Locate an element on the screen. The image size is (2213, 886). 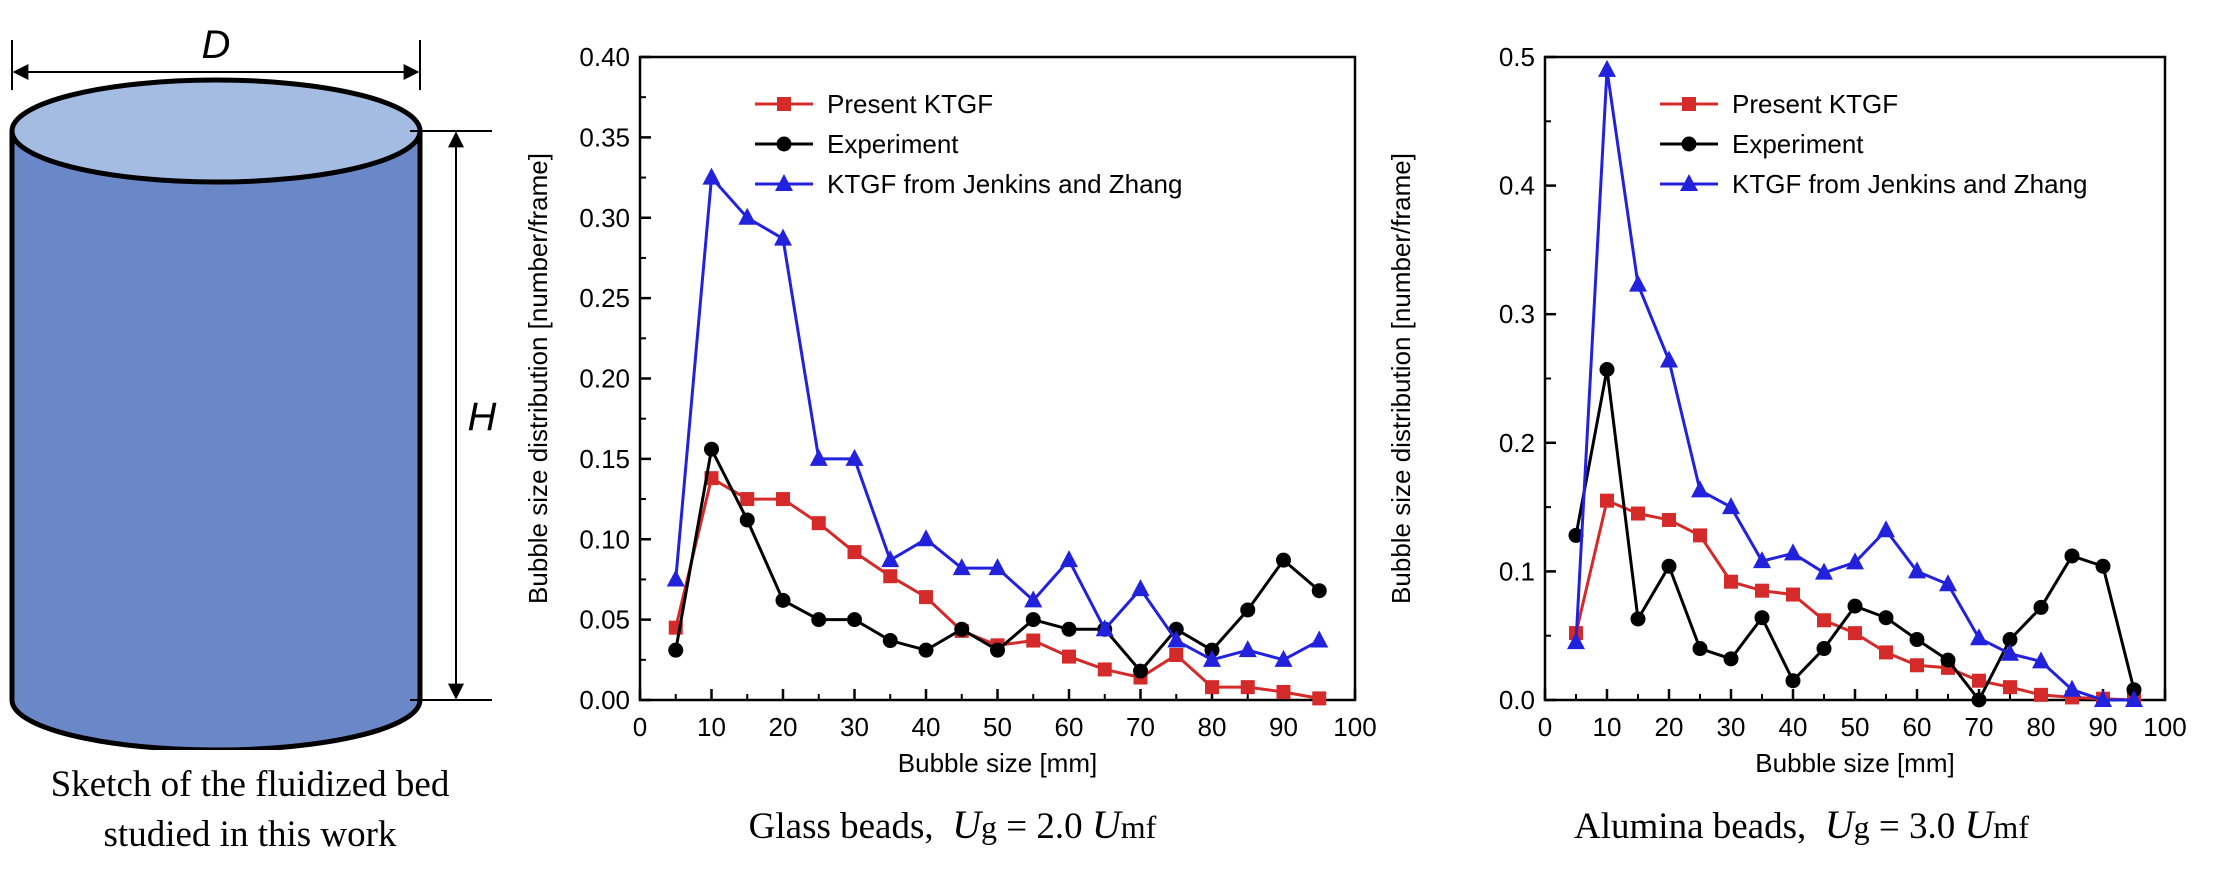
glass-ug-subscript: g is located at coordinates (989, 827).